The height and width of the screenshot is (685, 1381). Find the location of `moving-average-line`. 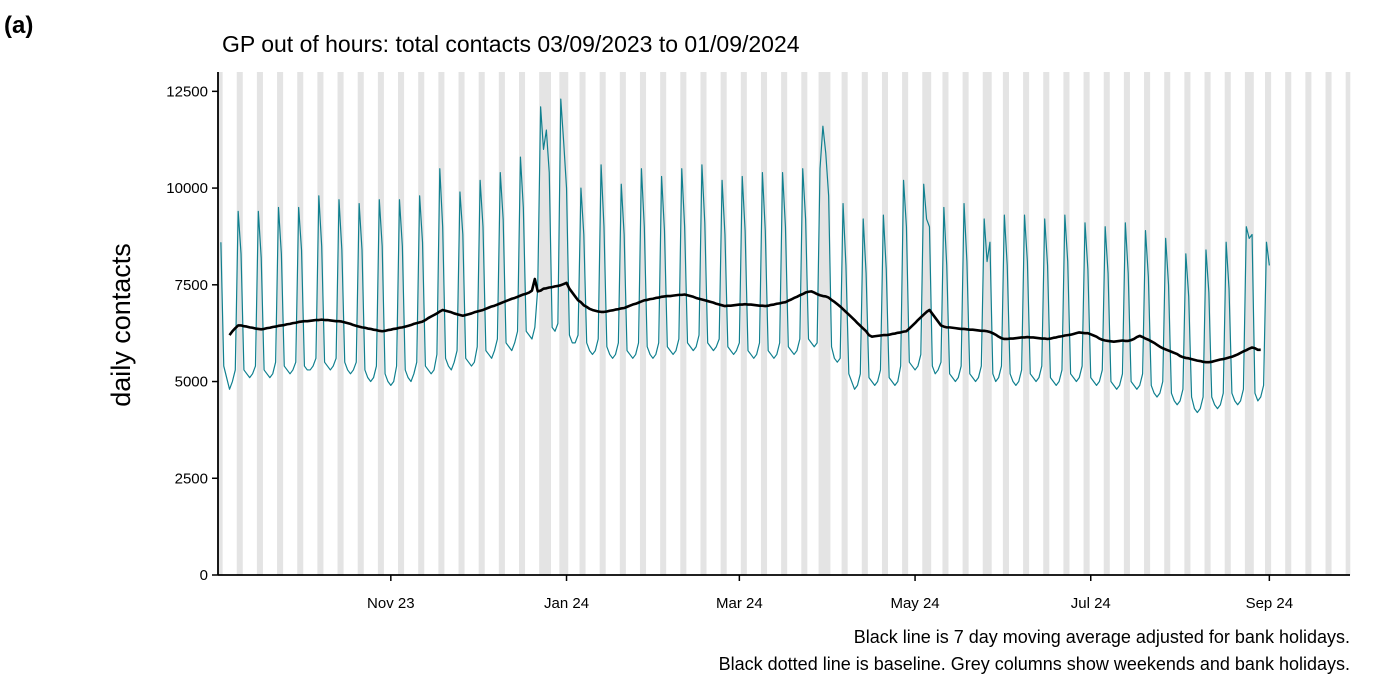

moving-average-line is located at coordinates (744, 320).